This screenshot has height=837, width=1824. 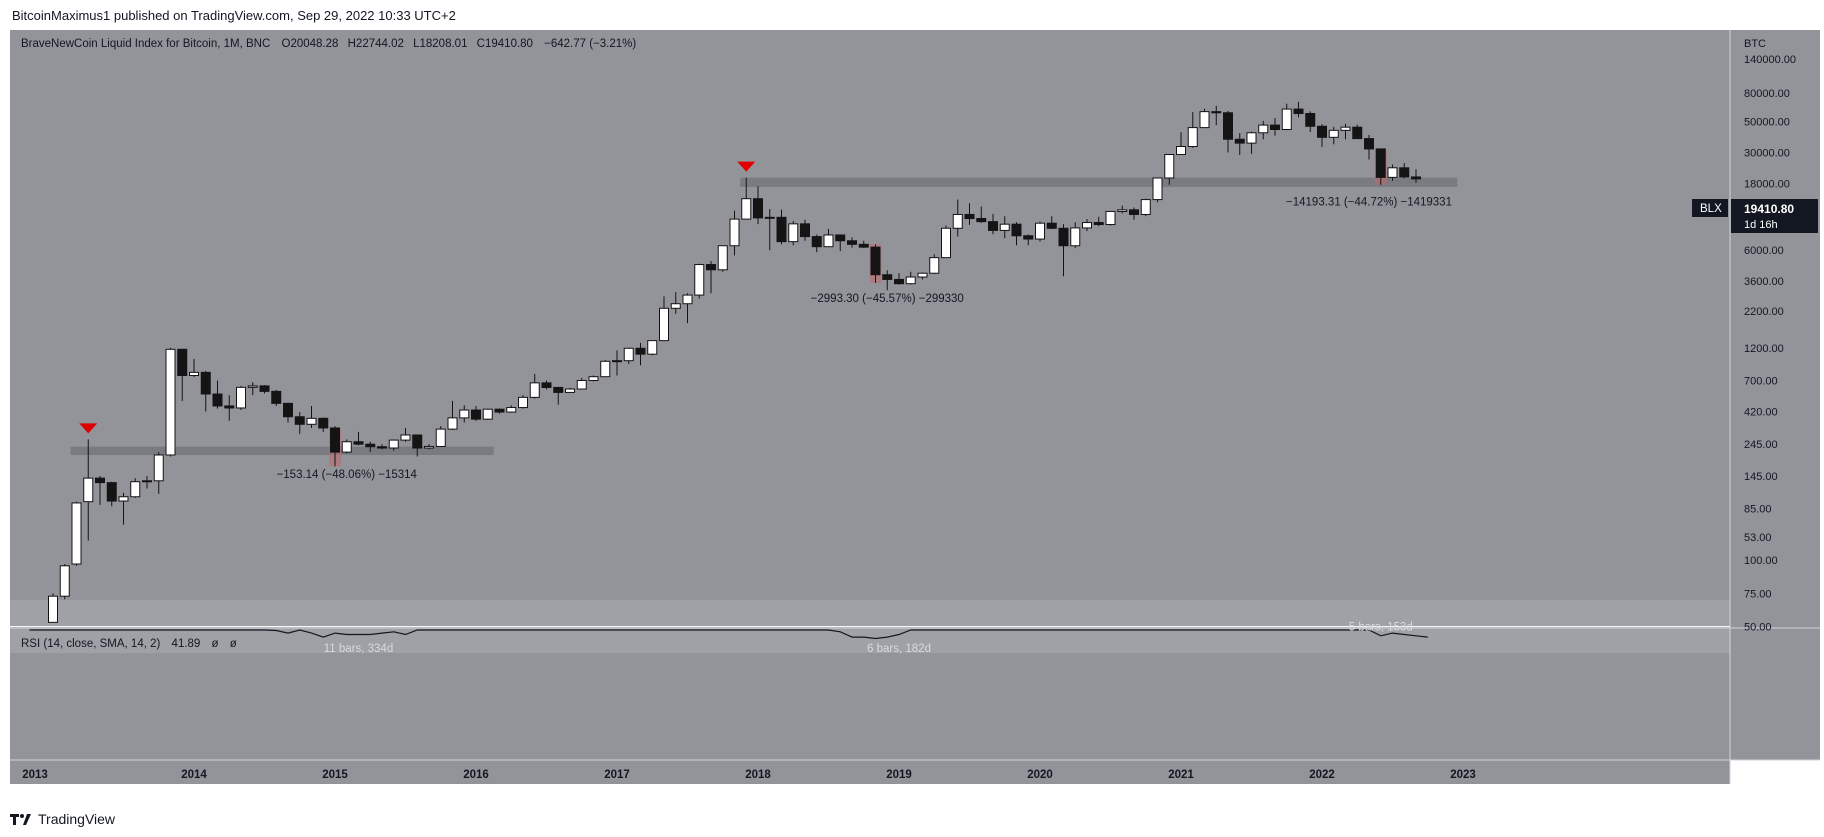 What do you see at coordinates (590, 44) in the screenshot?
I see `legend-change: −642.77 (−3.21%)` at bounding box center [590, 44].